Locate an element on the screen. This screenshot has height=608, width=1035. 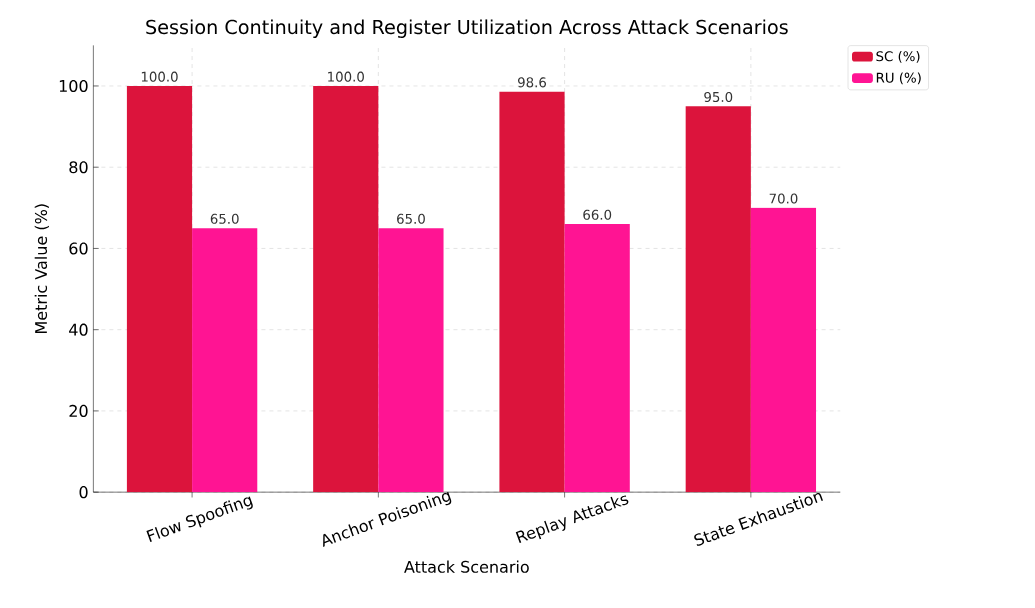
y-tick-label: 100 is located at coordinates (73, 85).